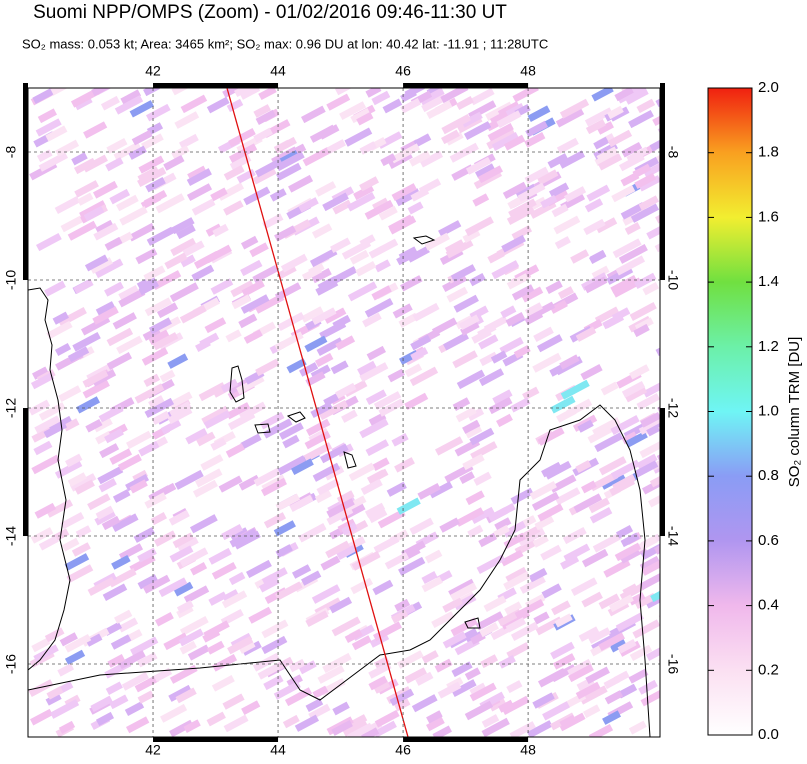 Image resolution: width=807 pixels, height=764 pixels. What do you see at coordinates (11, 408) in the screenshot?
I see `y-tick-label: -12` at bounding box center [11, 408].